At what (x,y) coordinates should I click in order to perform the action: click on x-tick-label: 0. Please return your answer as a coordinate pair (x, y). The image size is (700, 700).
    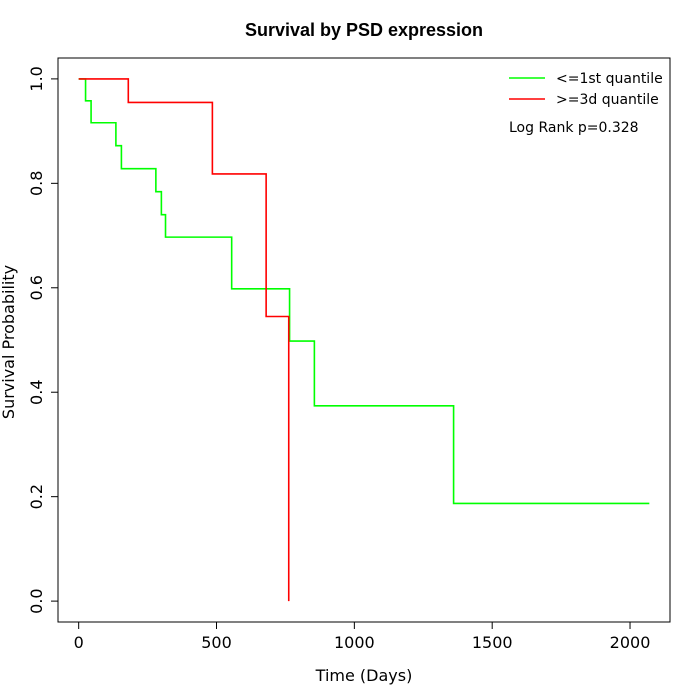
    Looking at the image, I should click on (79, 642).